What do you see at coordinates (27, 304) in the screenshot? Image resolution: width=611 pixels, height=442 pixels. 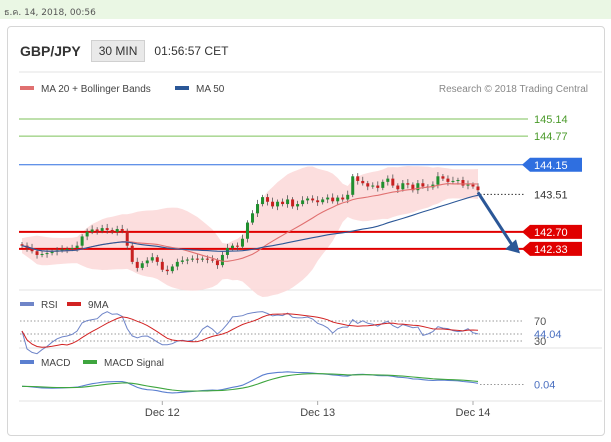 I see `legend-rsi-swatch` at bounding box center [27, 304].